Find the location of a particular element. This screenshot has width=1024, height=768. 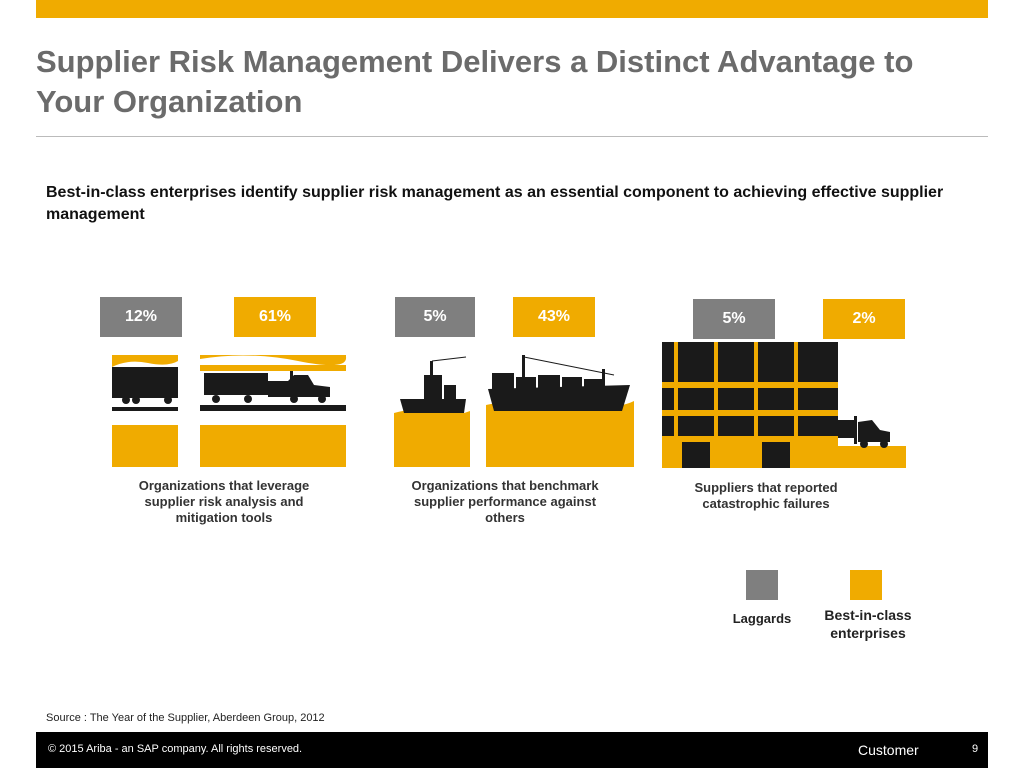

legend-label-best-in-class: Best-in-class enterprises is located at coordinates (868, 624).